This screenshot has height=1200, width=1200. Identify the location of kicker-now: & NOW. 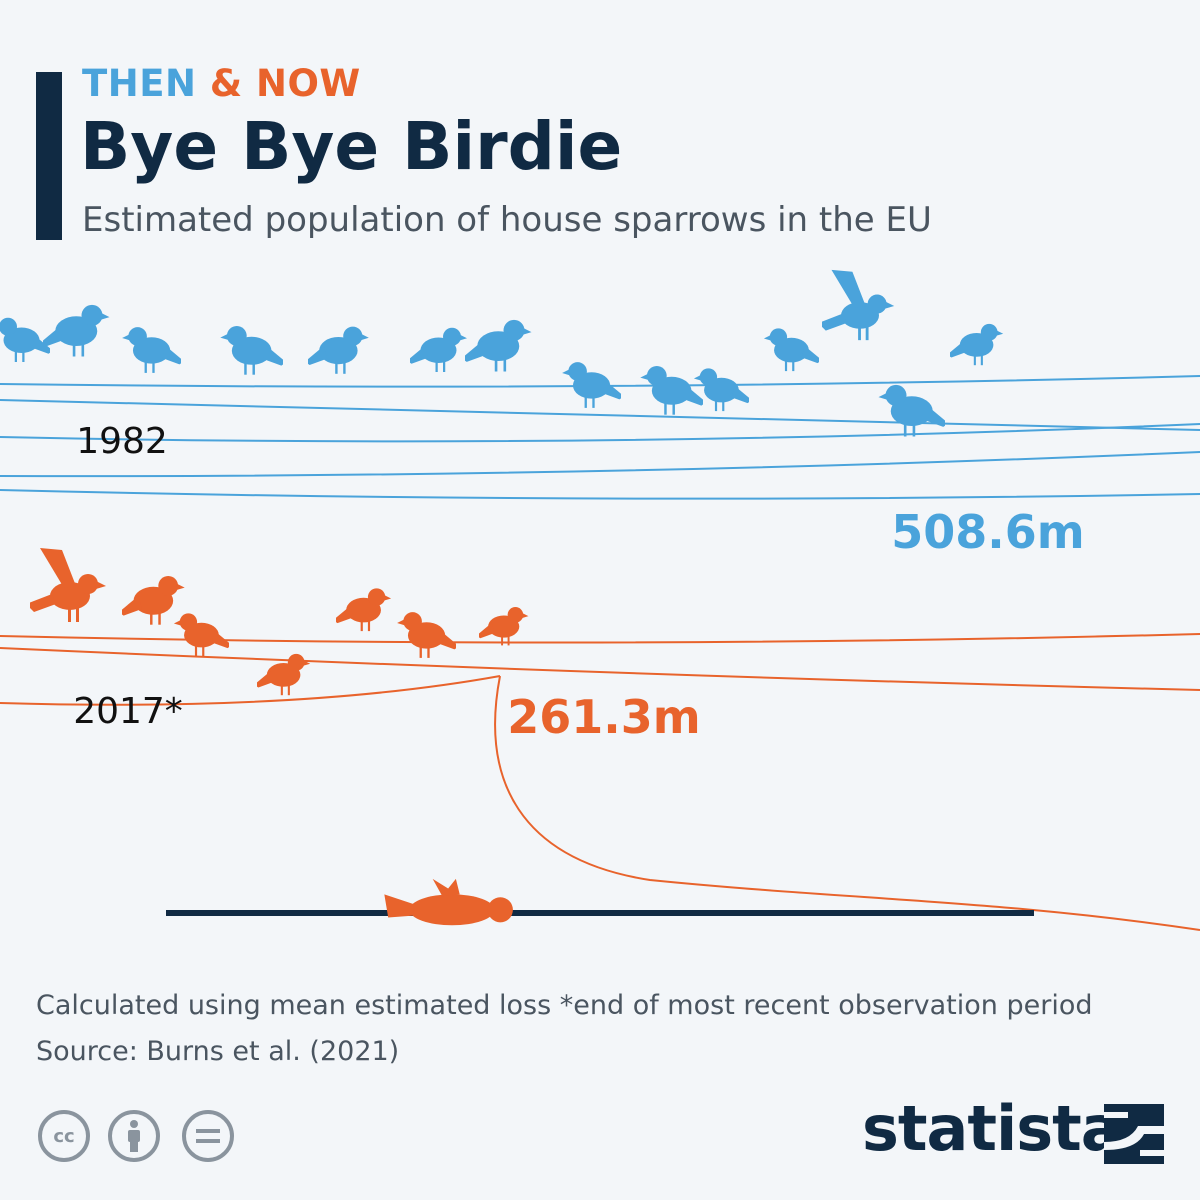
(278, 83).